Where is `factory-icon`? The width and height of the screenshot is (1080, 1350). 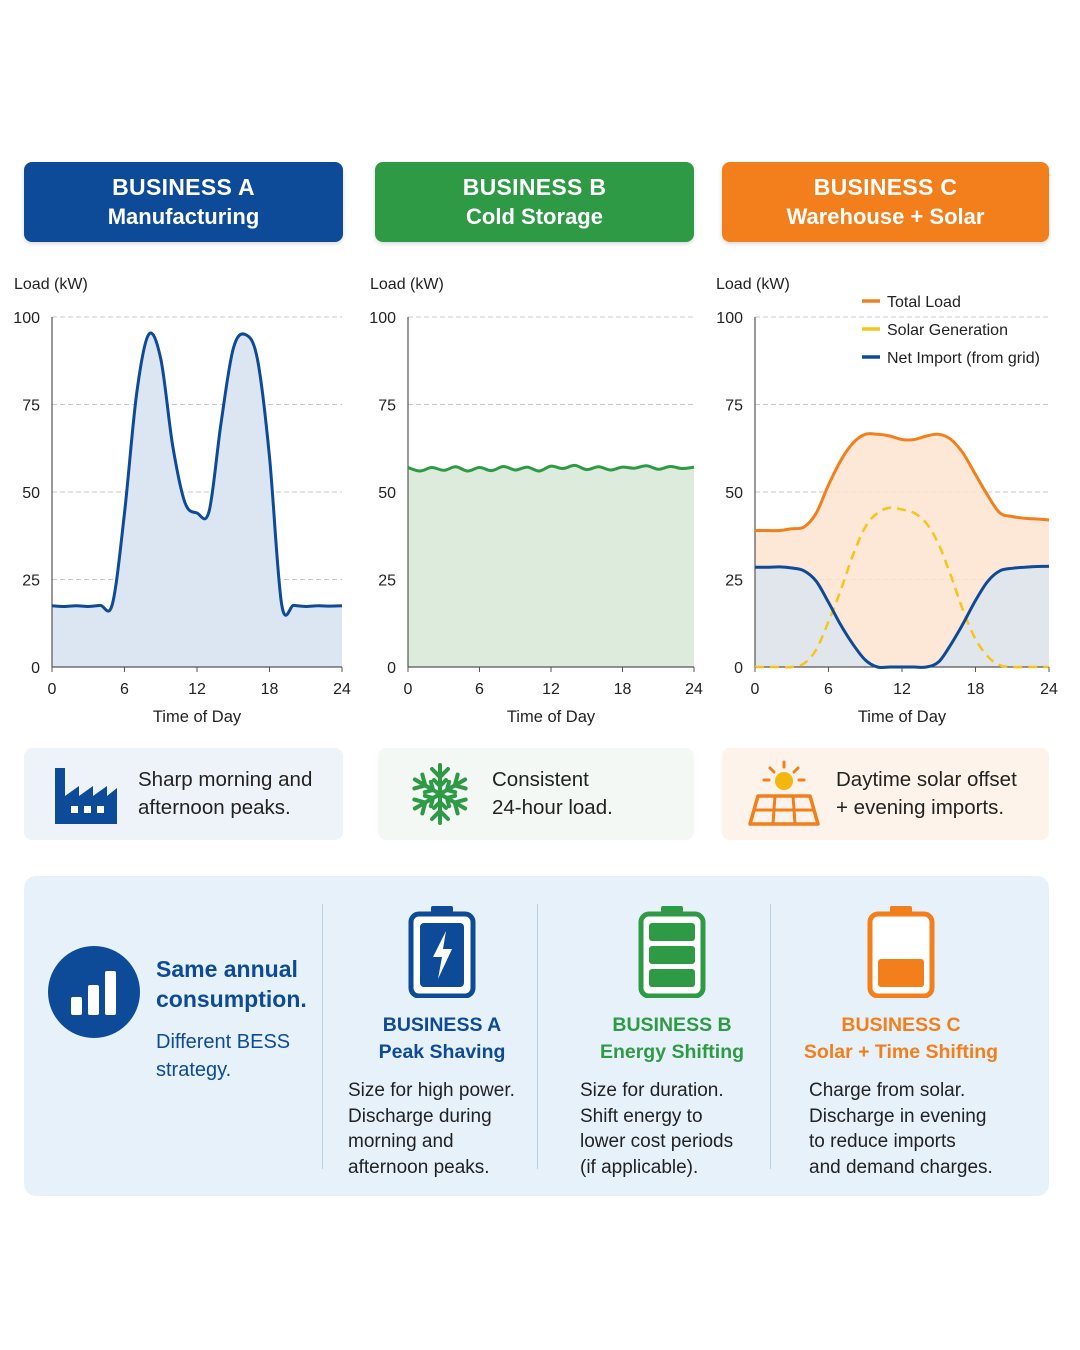
factory-icon is located at coordinates (86, 794).